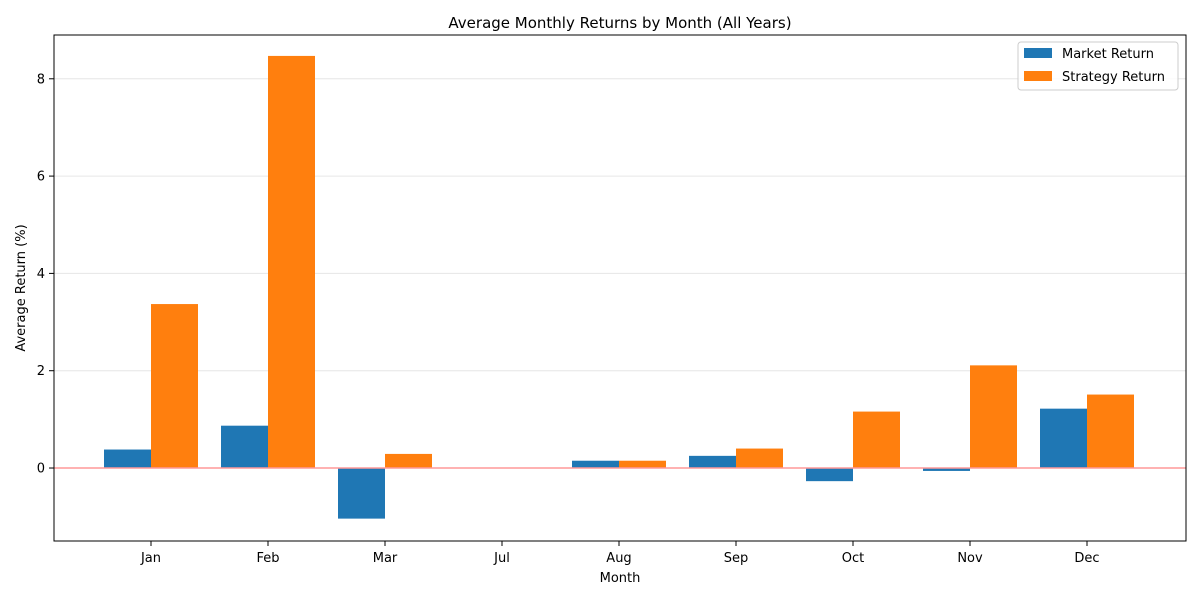  I want to click on x-tick-label: Feb, so click(267, 558).